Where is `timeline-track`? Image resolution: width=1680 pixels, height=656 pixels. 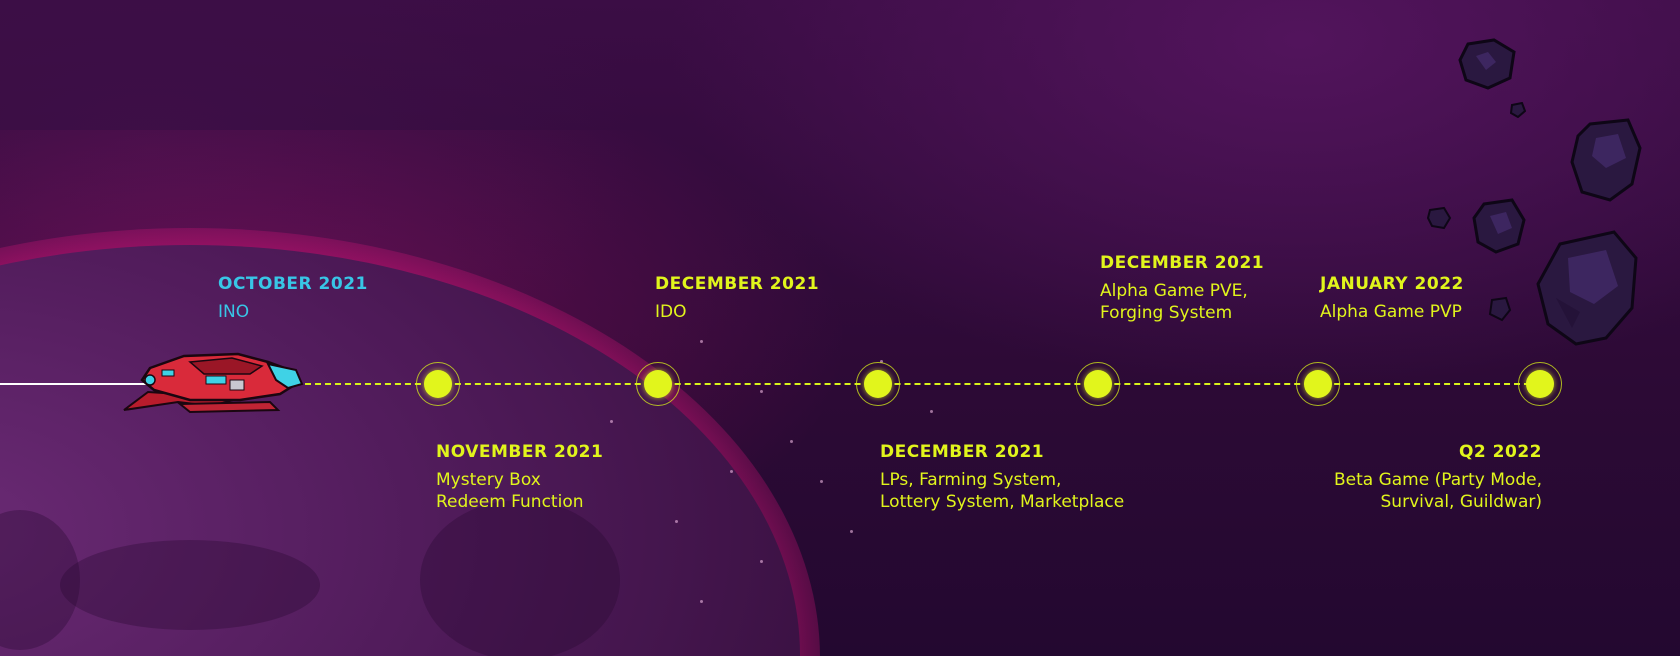
timeline-track is located at coordinates (917, 384).